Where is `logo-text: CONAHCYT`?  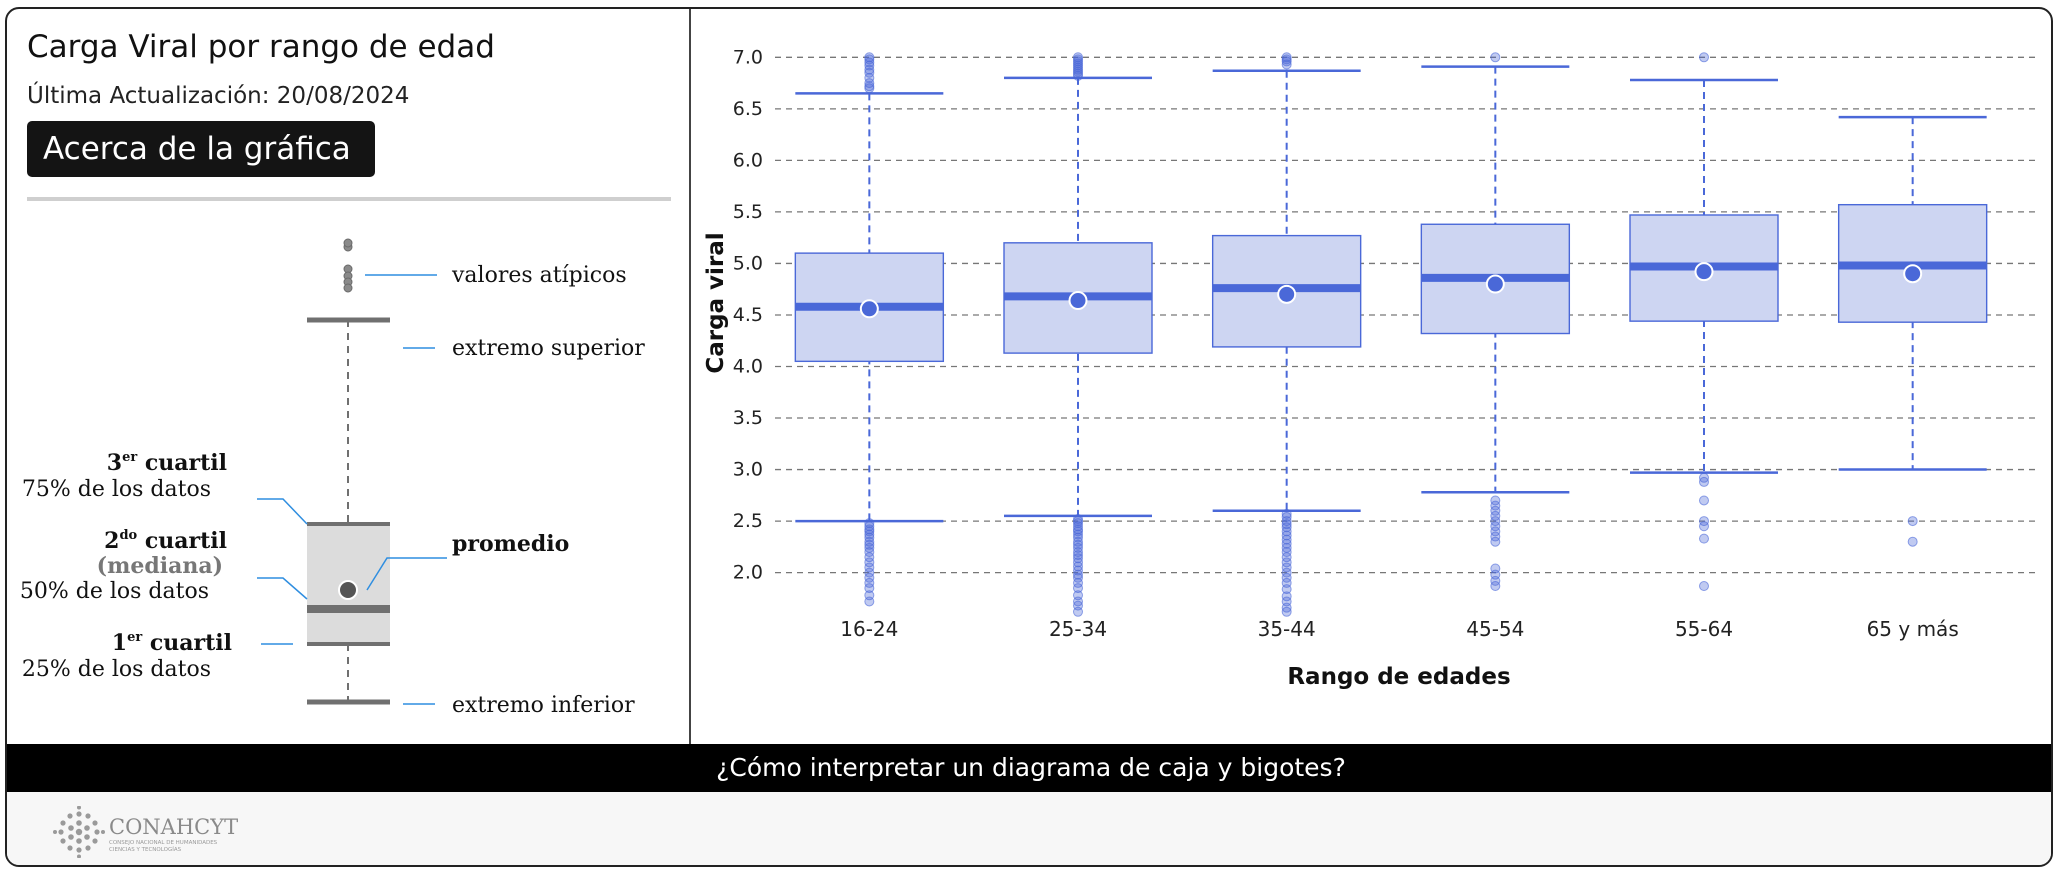
logo-text: CONAHCYT is located at coordinates (173, 827).